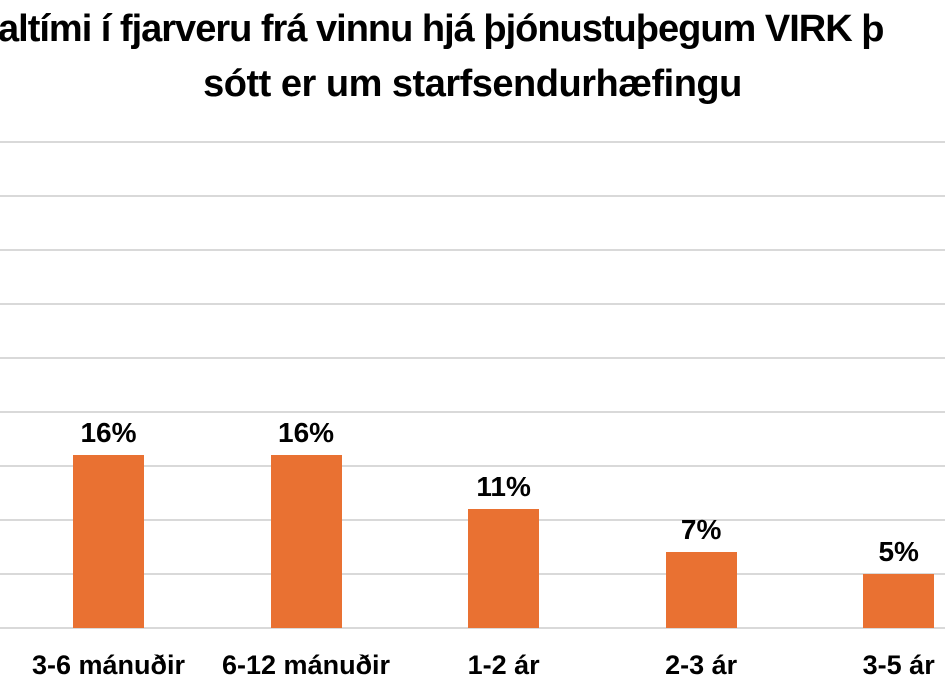 This screenshot has height=683, width=945. I want to click on bar-data-label: 11%, so click(503, 486).